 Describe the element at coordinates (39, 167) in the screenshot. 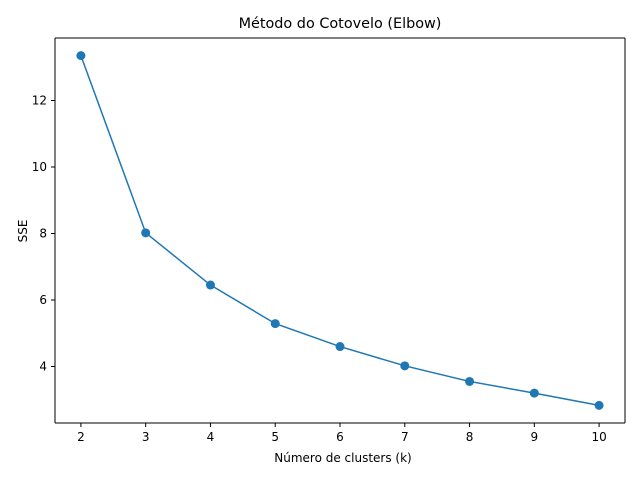

I see `y-tick-label: 10` at that location.